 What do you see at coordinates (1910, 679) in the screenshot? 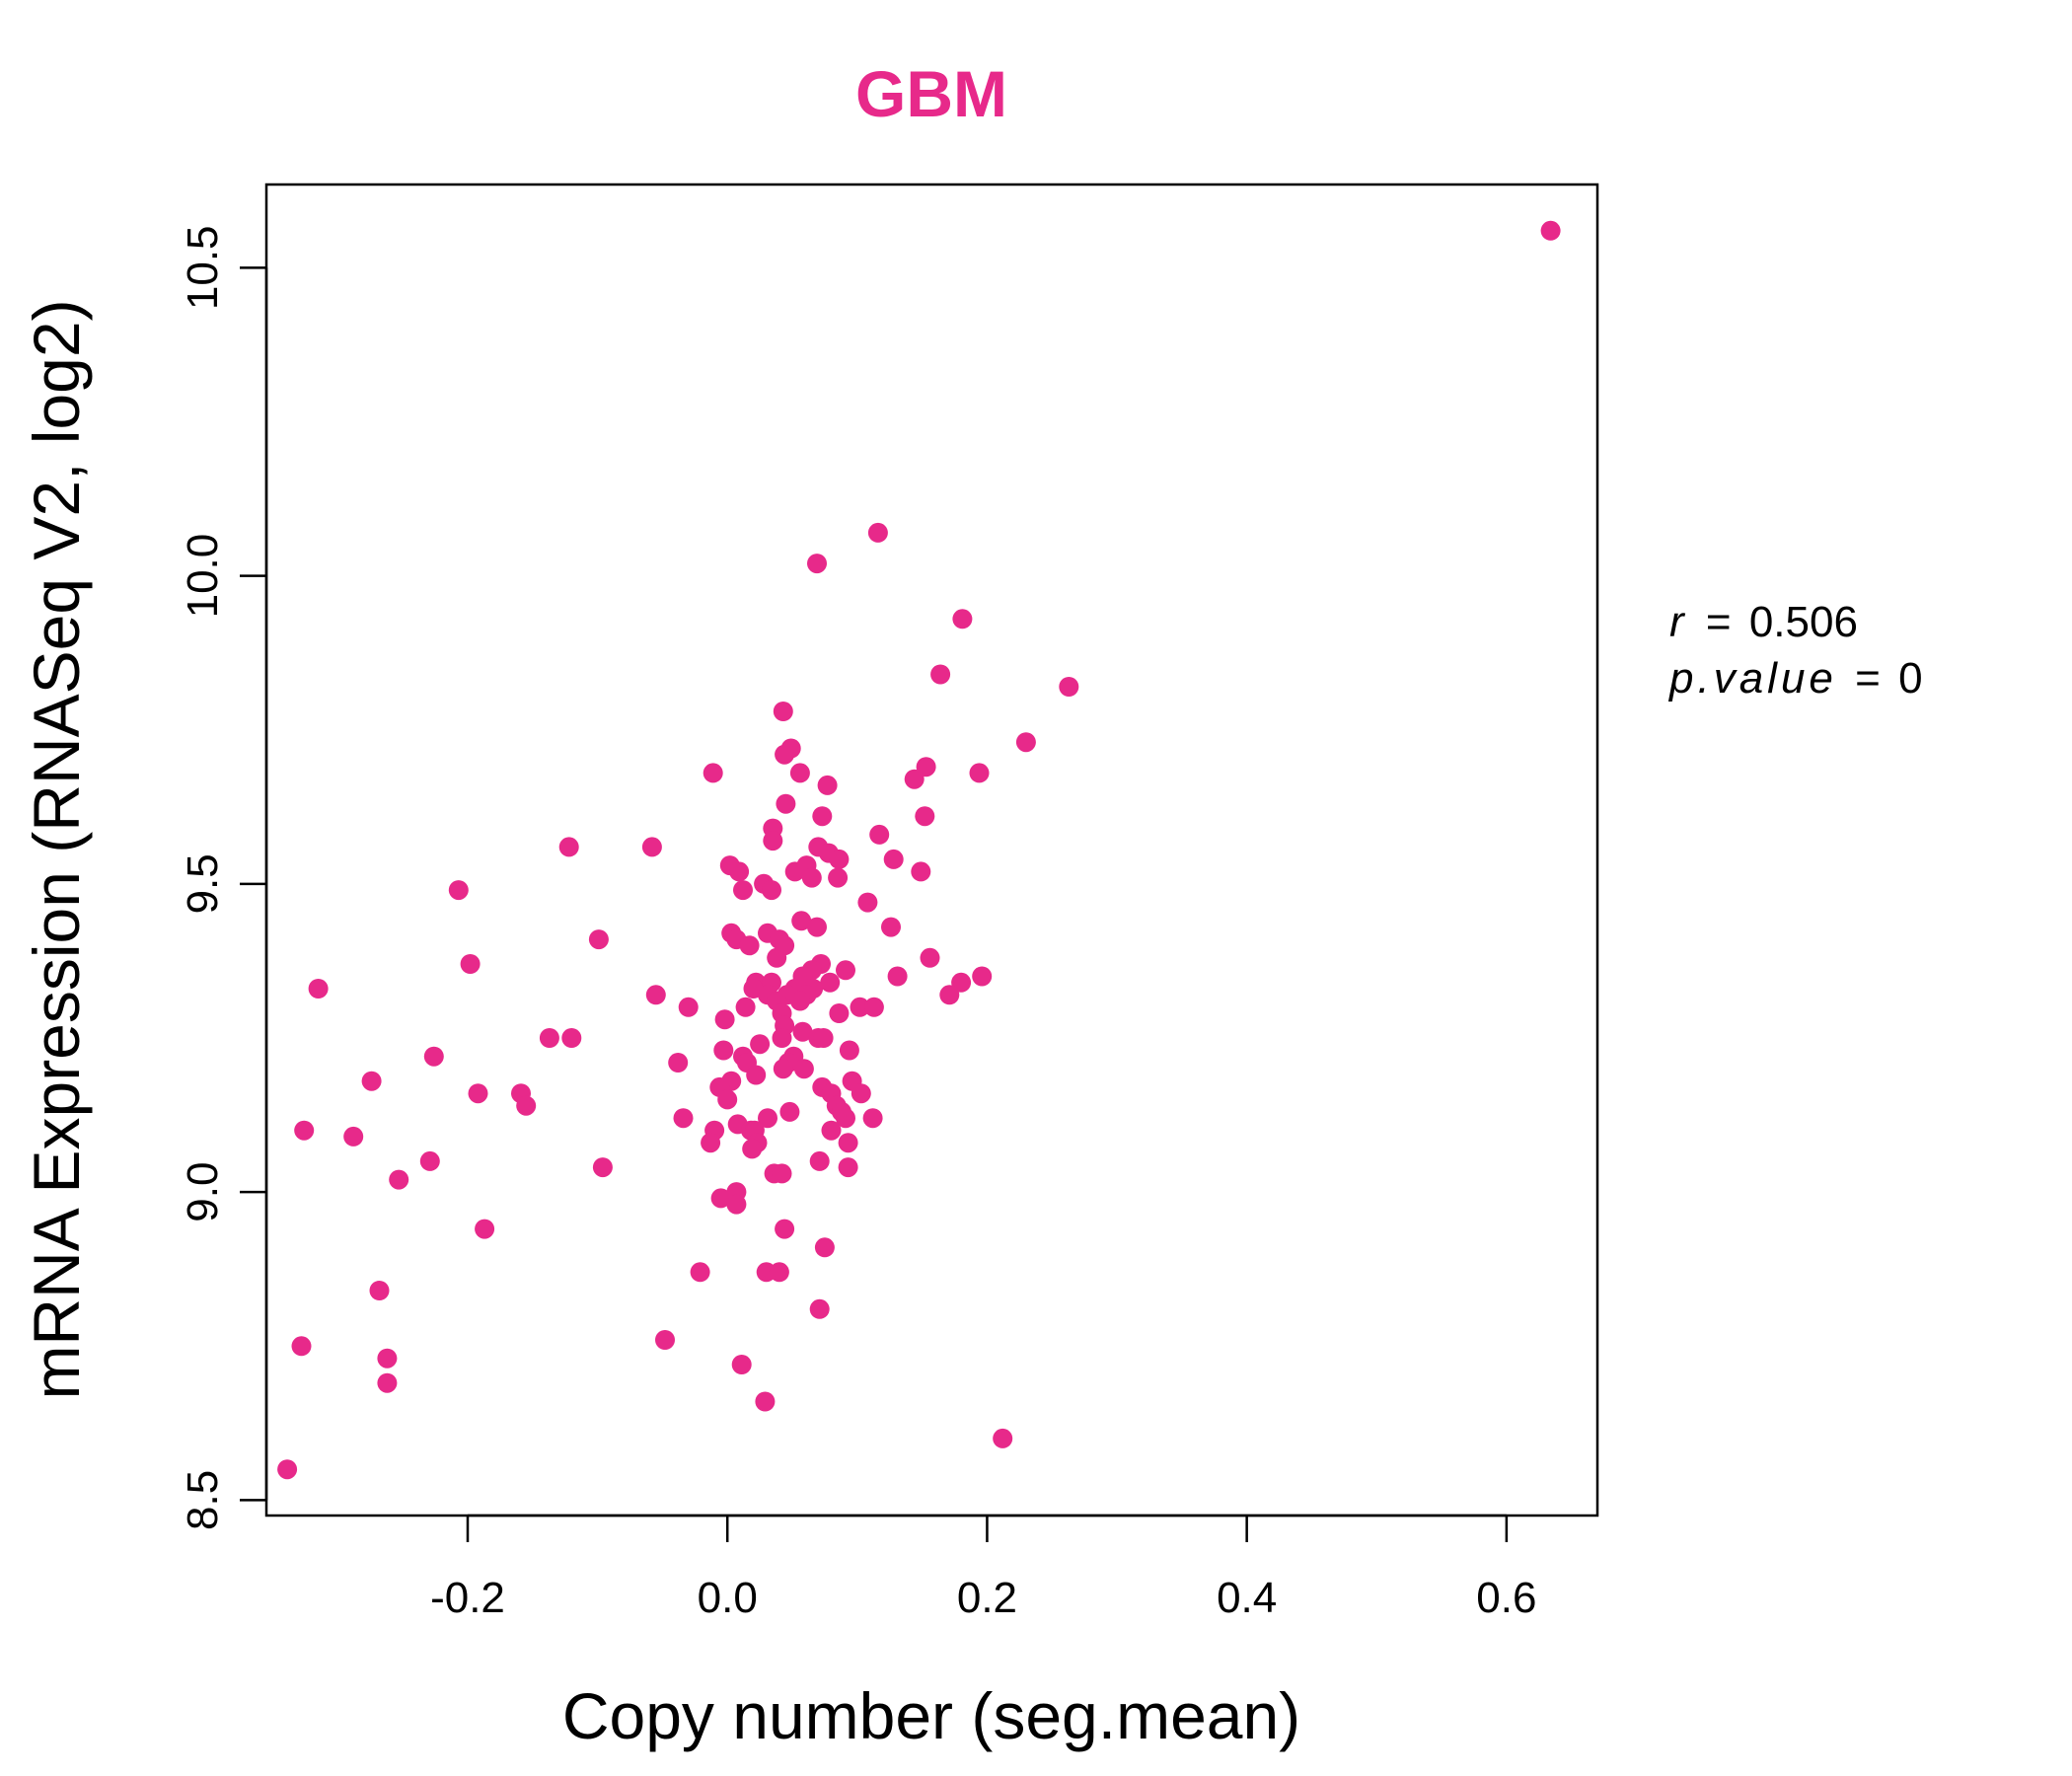
I see `p-value: 0` at bounding box center [1910, 679].